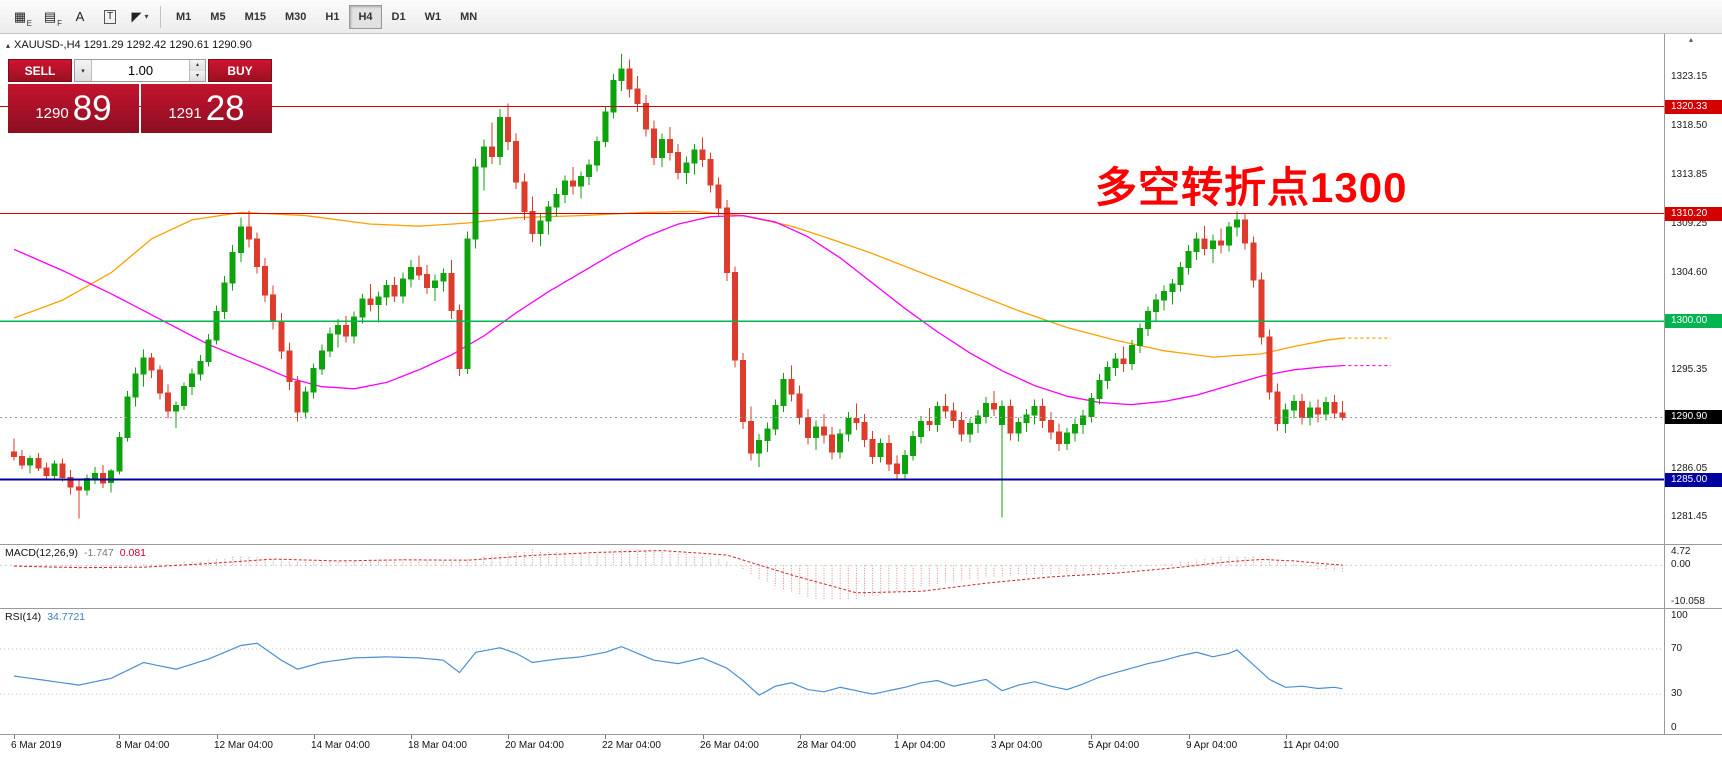  Describe the element at coordinates (826, 745) in the screenshot. I see `time-axis-label: 28 Mar 04:00` at that location.